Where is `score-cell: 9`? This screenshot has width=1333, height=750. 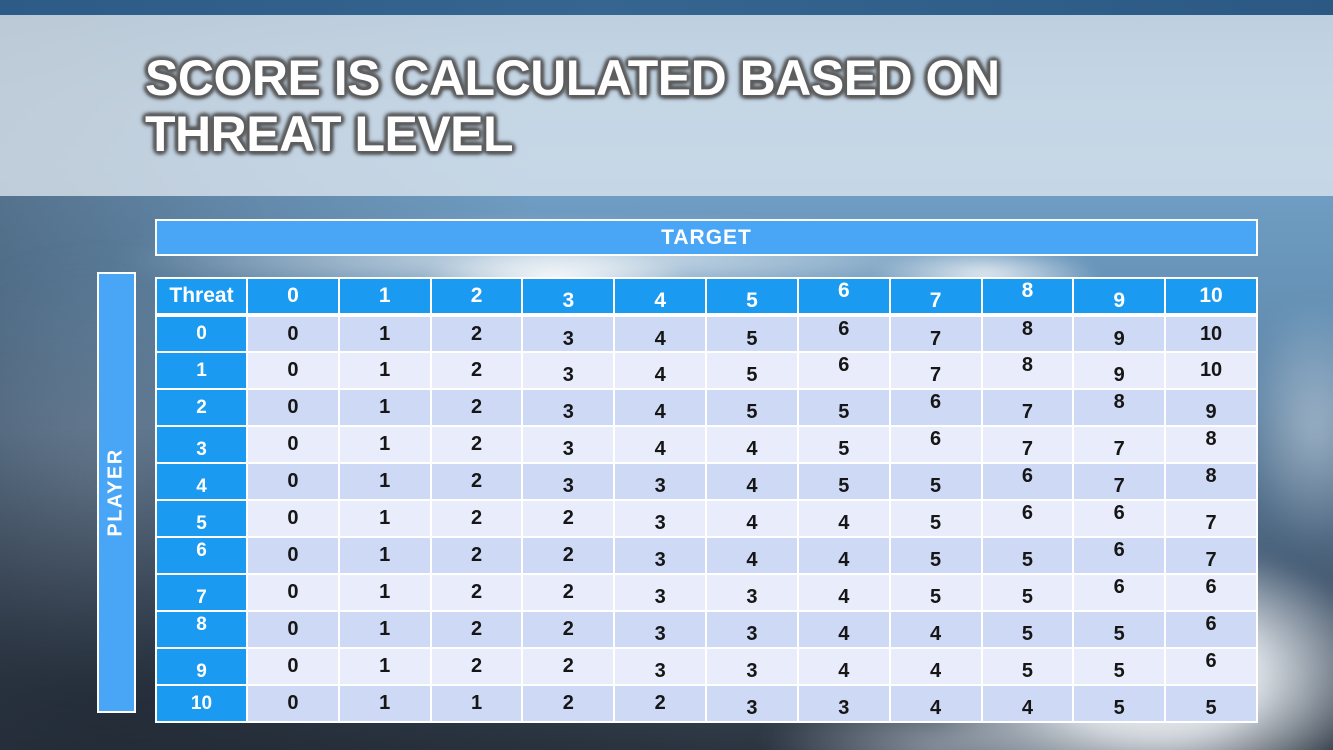
score-cell: 9 is located at coordinates (1119, 333).